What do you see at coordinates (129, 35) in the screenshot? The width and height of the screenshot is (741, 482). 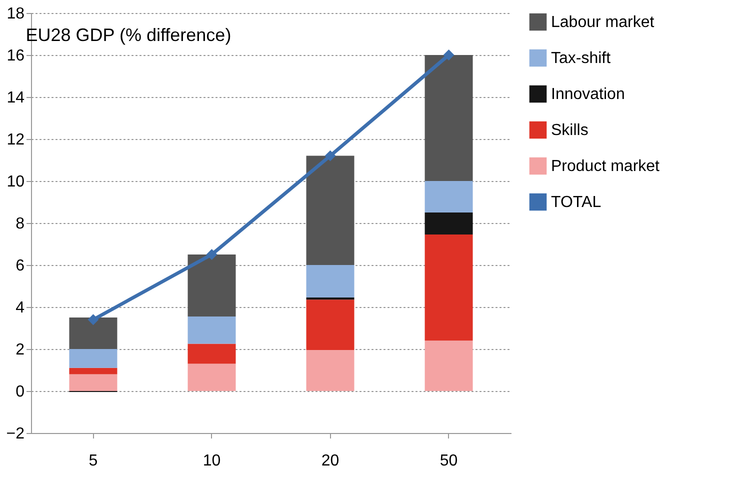 I see `text: EU28 GDP (% difference)` at bounding box center [129, 35].